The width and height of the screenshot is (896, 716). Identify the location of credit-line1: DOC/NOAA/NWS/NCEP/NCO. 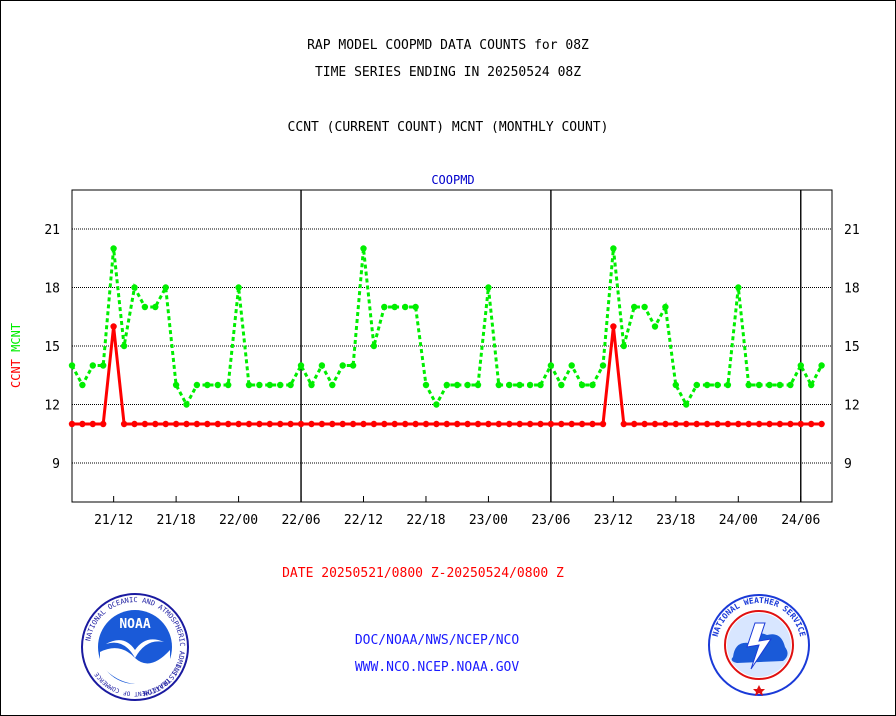
(437, 640).